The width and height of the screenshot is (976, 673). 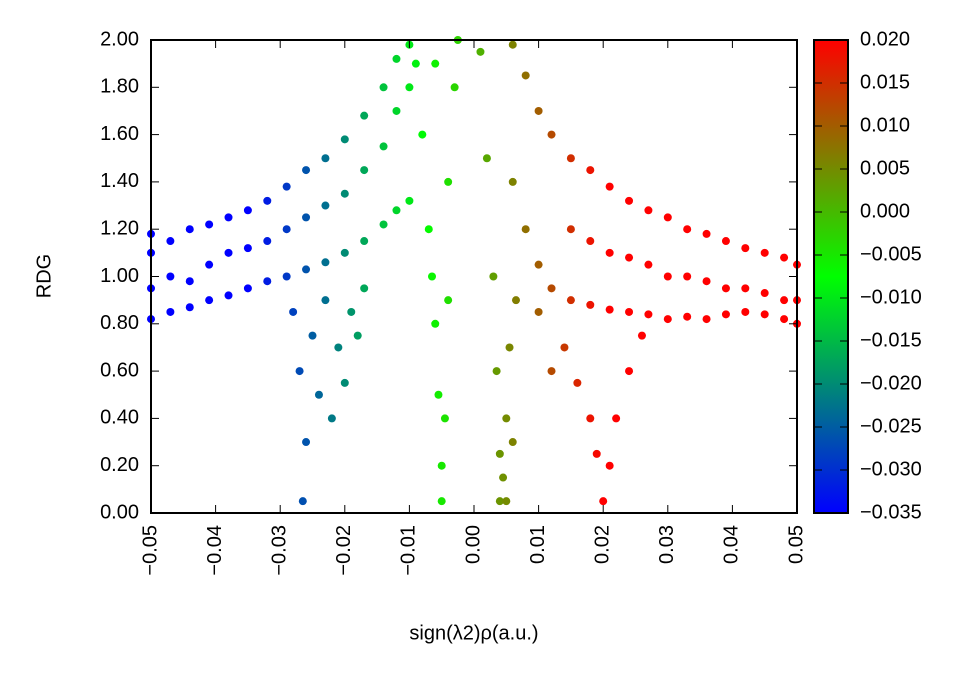 I want to click on y-tick-label: 0.60, so click(x=119, y=370).